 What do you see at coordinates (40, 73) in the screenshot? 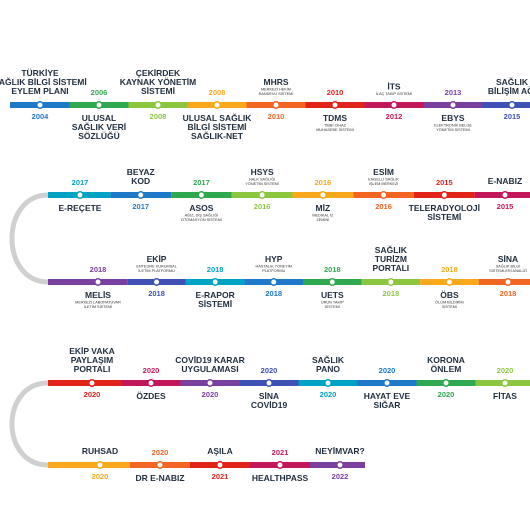
I see `milestone-label: TÜRKİYE` at bounding box center [40, 73].